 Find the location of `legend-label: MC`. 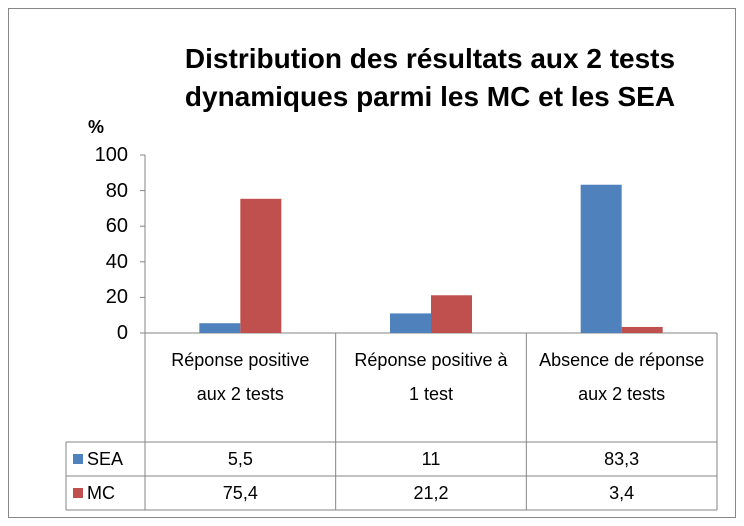

legend-label: MC is located at coordinates (101, 493).